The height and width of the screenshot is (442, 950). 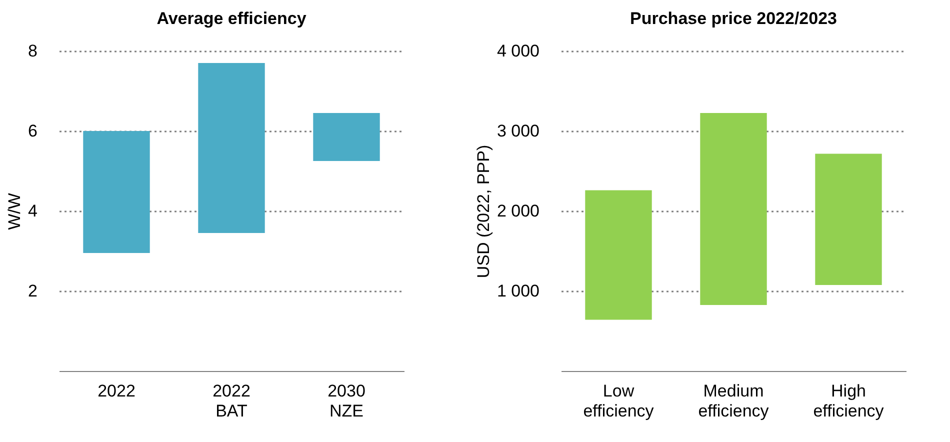 I want to click on chart-title: Purchase price 2022/2023, so click(x=733, y=18).